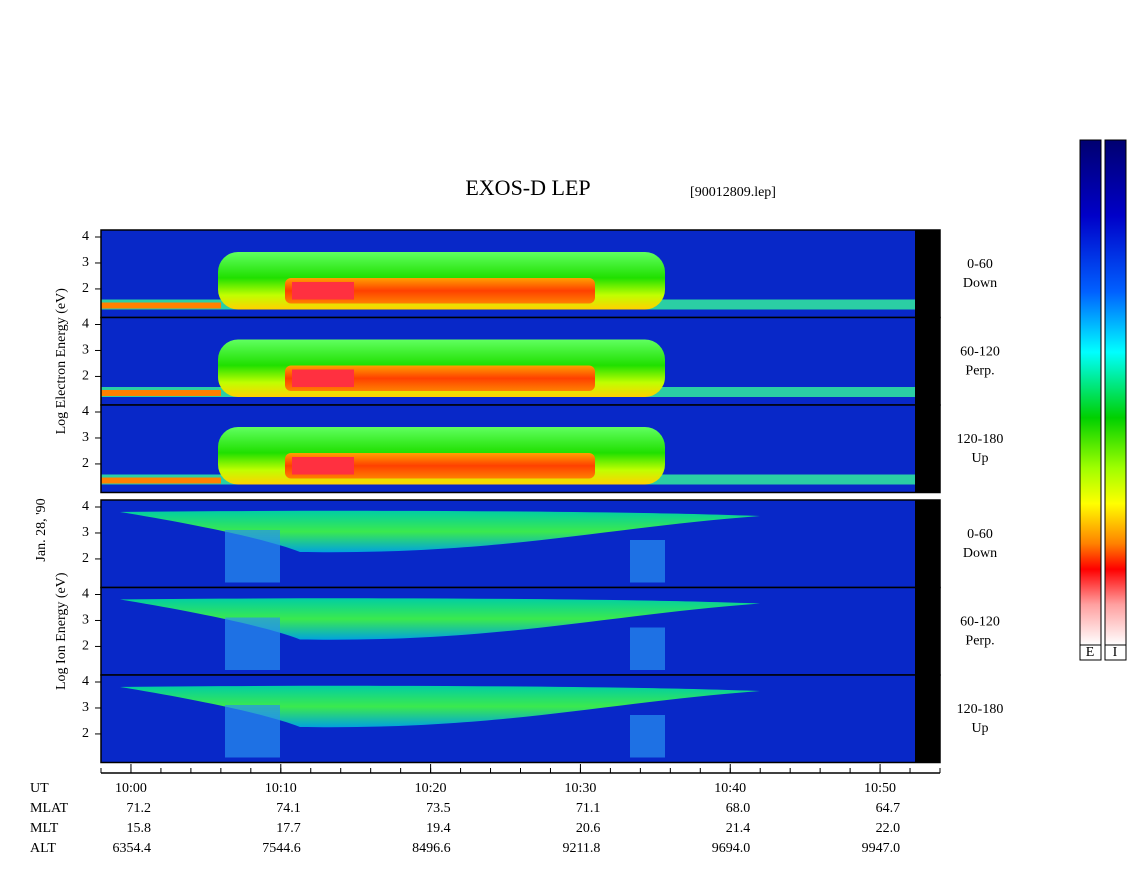 The height and width of the screenshot is (880, 1130). I want to click on y-axis-label: Log Electron Energy (eV), so click(61, 361).